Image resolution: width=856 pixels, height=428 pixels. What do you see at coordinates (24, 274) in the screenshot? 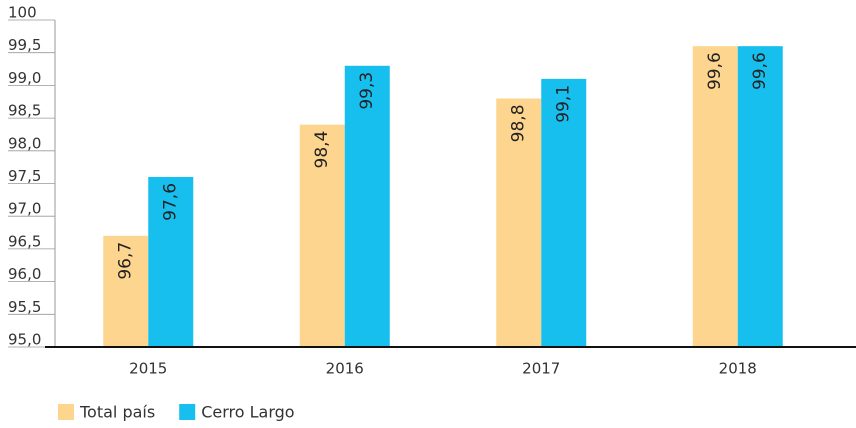
I see `y-tick-label: 96,0` at bounding box center [24, 274].